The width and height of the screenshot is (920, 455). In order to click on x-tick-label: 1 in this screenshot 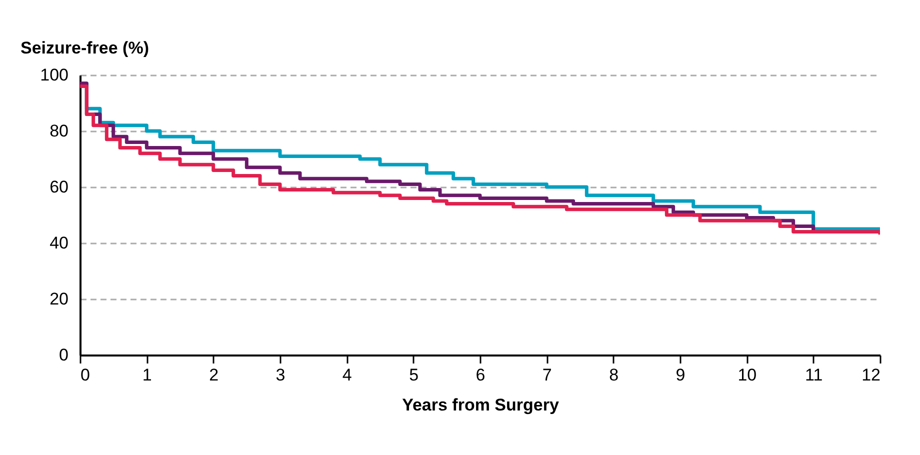, I will do `click(147, 375)`.